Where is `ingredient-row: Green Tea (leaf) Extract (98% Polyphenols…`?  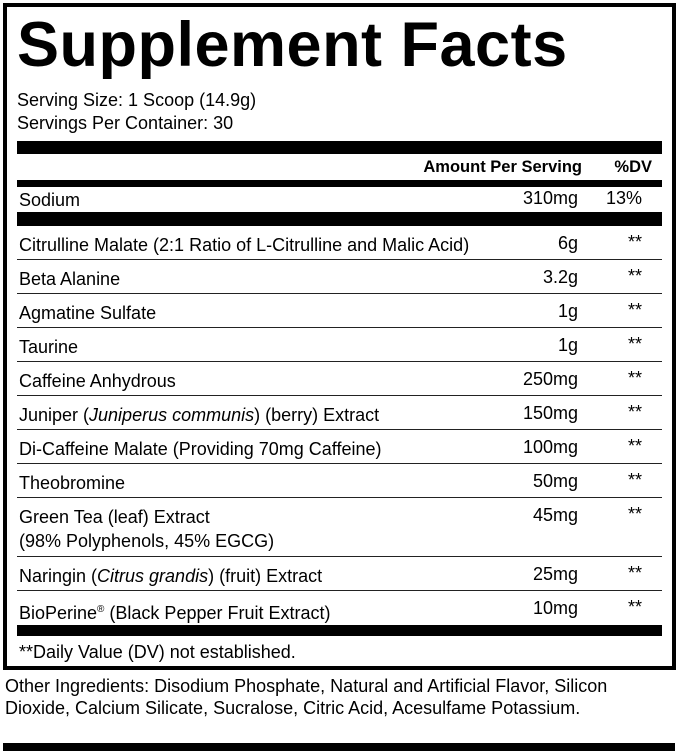
ingredient-row: Green Tea (leaf) Extract (98% Polyphenols… is located at coordinates (339, 527).